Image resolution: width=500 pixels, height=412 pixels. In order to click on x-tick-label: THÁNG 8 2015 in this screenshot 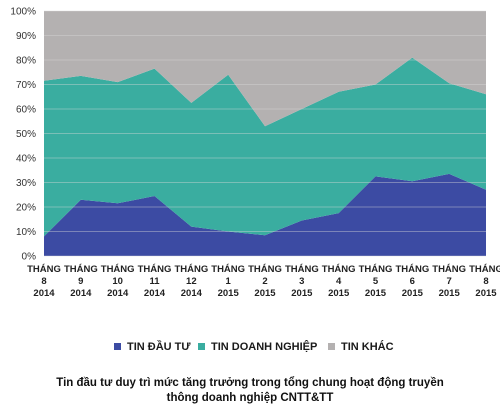, I will do `click(484, 281)`.